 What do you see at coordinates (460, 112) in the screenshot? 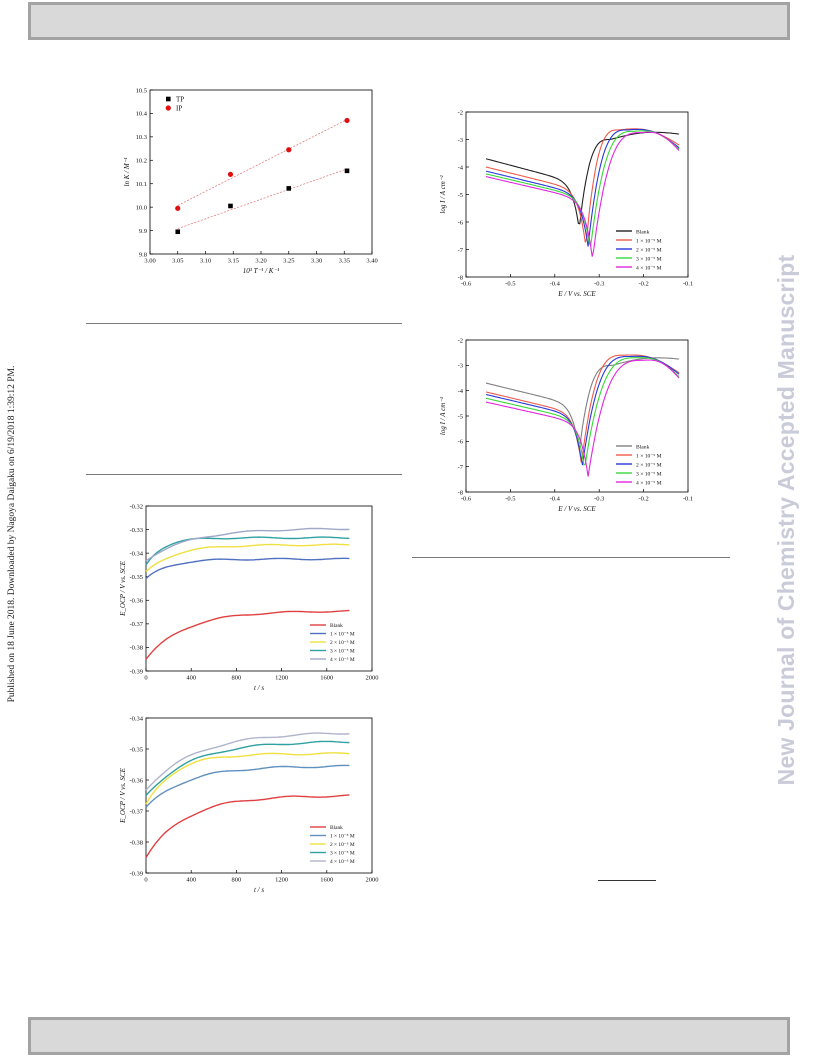
I see `y-tick-label: -2` at bounding box center [460, 112].